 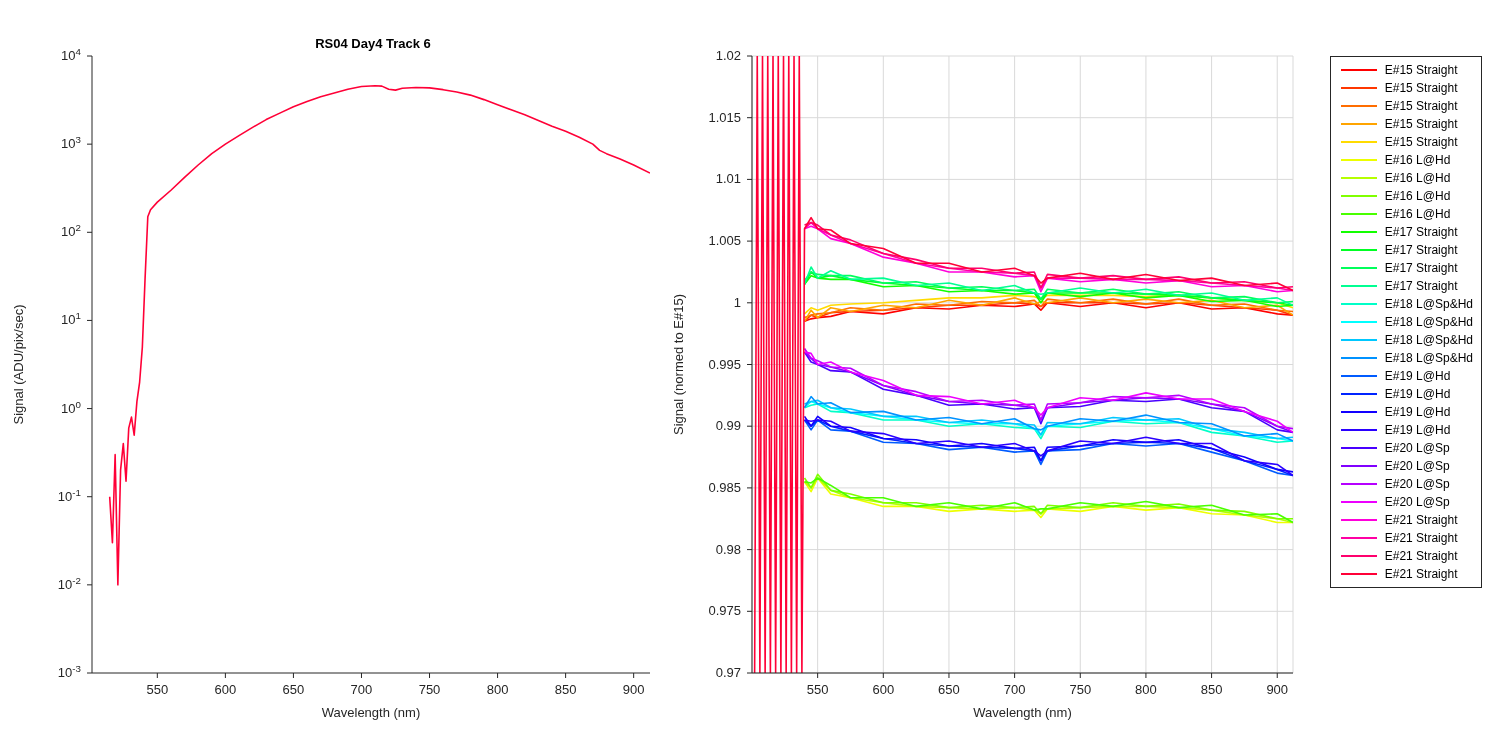 I want to click on y-tick-label: 0.975, so click(x=724, y=611).